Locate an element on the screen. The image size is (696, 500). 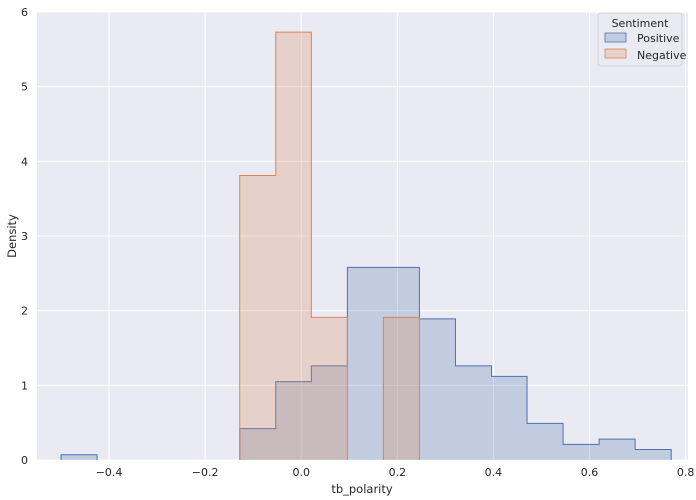
y-tick-label: 5 is located at coordinates (24, 87).